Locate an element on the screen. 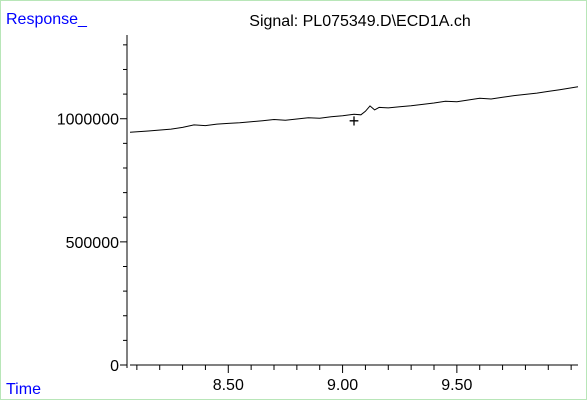 The height and width of the screenshot is (400, 587). x-axis-label: Time is located at coordinates (23, 389).